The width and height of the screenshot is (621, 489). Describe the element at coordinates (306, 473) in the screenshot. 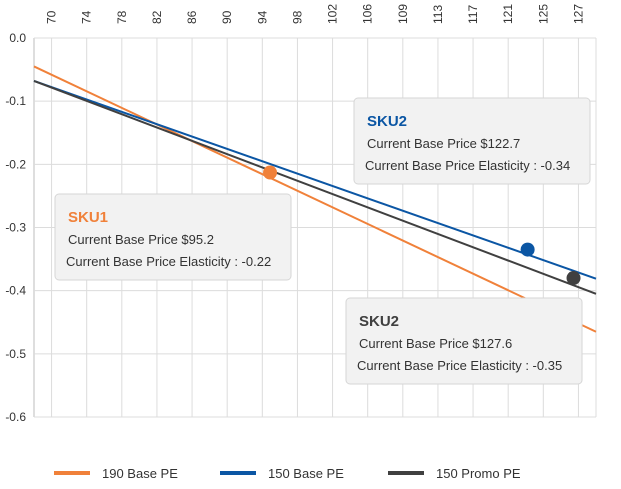

I see `legend-label: 150 Base PE` at that location.